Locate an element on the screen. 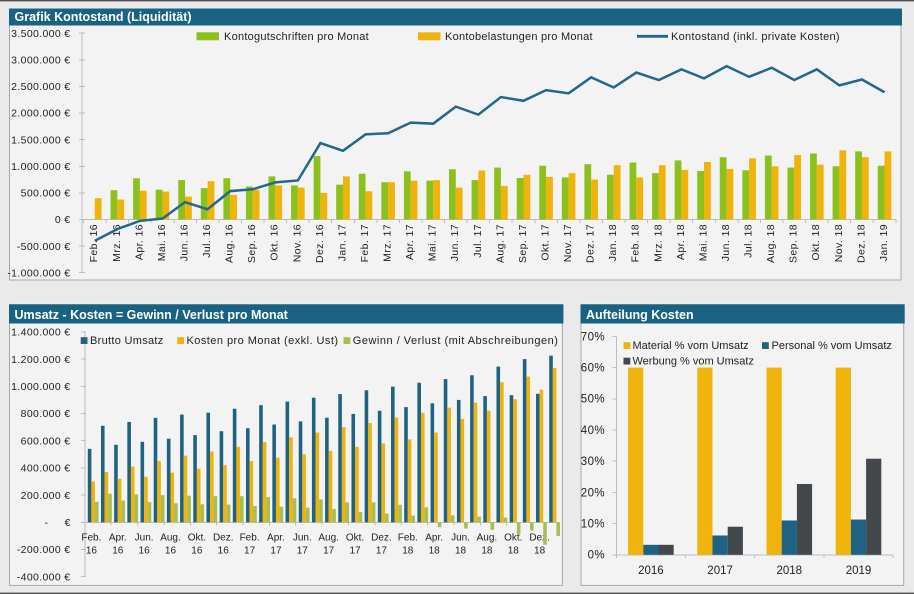  svg-text: 2.000.000 € is located at coordinates (40, 114).